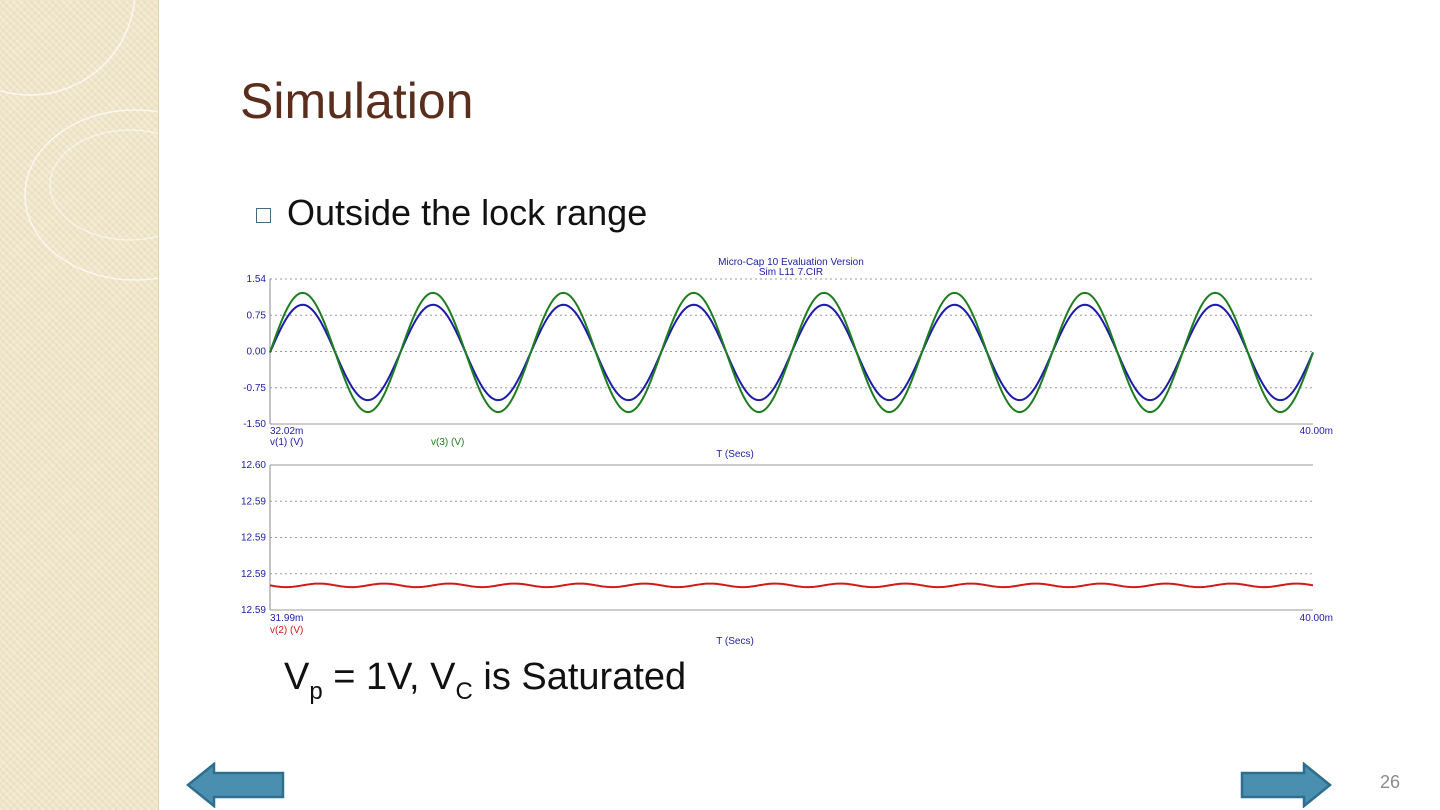  What do you see at coordinates (254, 424) in the screenshot?
I see `y-tick-label: -1.50` at bounding box center [254, 424].